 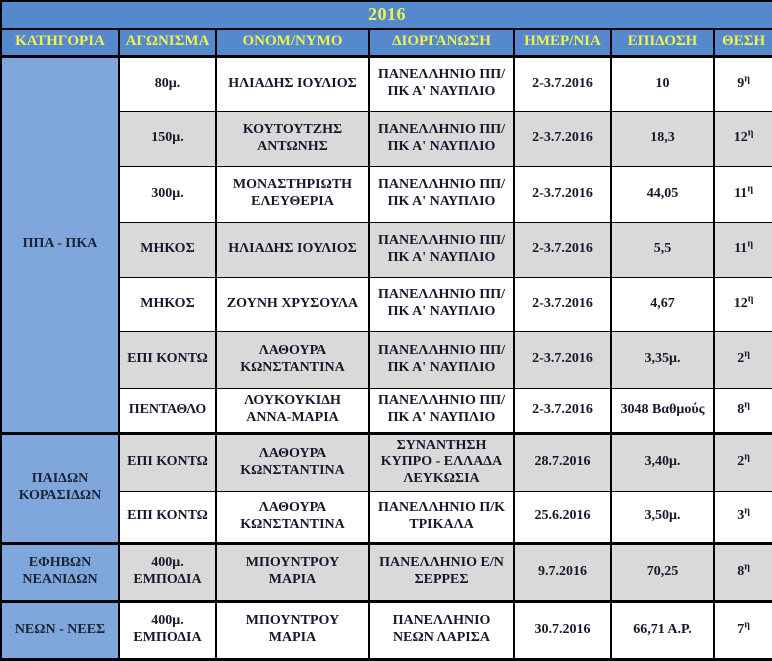 I want to click on cell-place: 7η, so click(x=742, y=630).